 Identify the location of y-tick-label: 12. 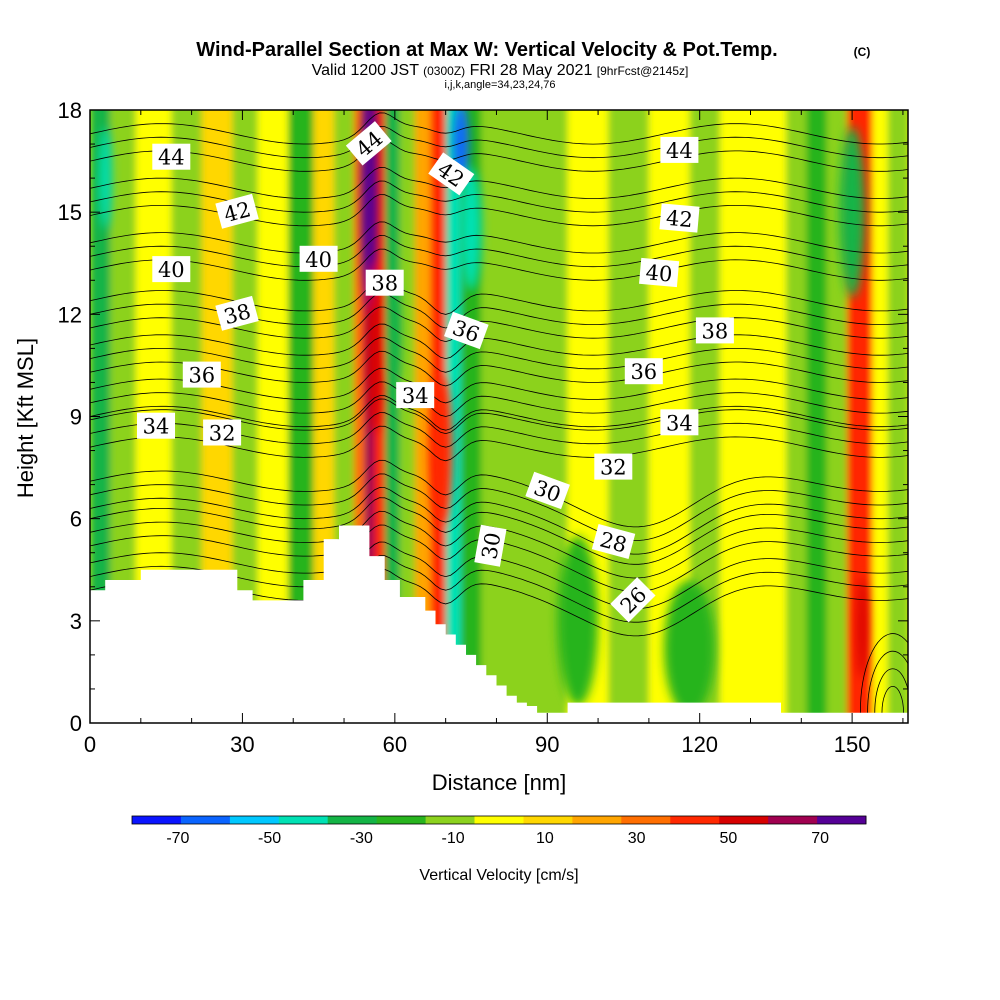
(70, 314).